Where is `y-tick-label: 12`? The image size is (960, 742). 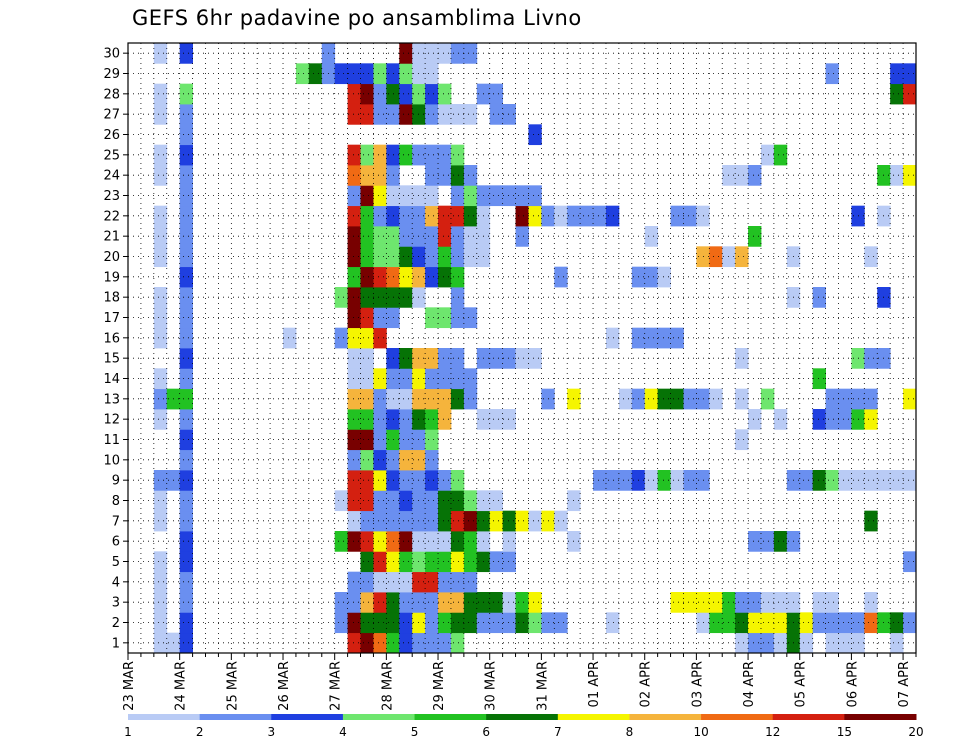
y-tick-label: 12 is located at coordinates (111, 420).